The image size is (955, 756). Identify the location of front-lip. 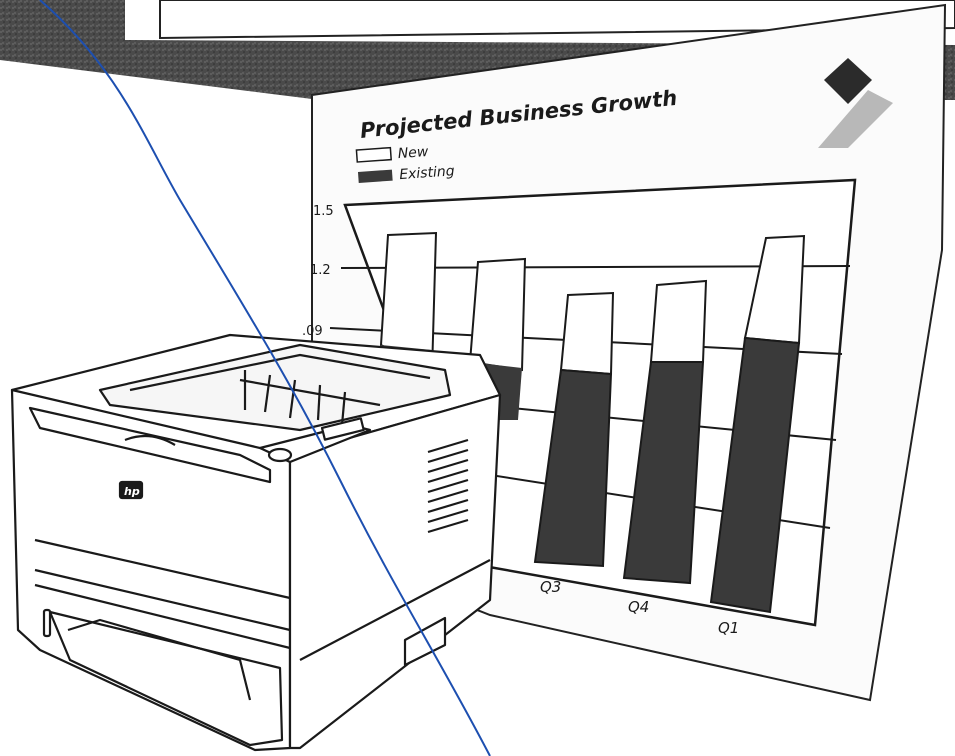
(150, 445).